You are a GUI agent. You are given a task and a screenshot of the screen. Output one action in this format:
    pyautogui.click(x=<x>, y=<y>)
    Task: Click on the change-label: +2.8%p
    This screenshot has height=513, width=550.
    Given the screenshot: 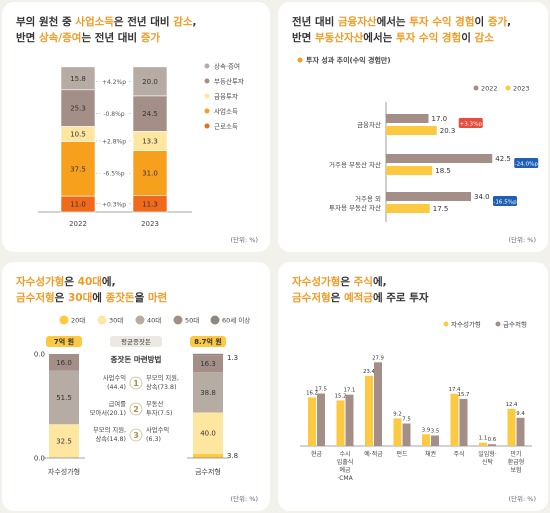 What is the action you would take?
    pyautogui.click(x=114, y=142)
    